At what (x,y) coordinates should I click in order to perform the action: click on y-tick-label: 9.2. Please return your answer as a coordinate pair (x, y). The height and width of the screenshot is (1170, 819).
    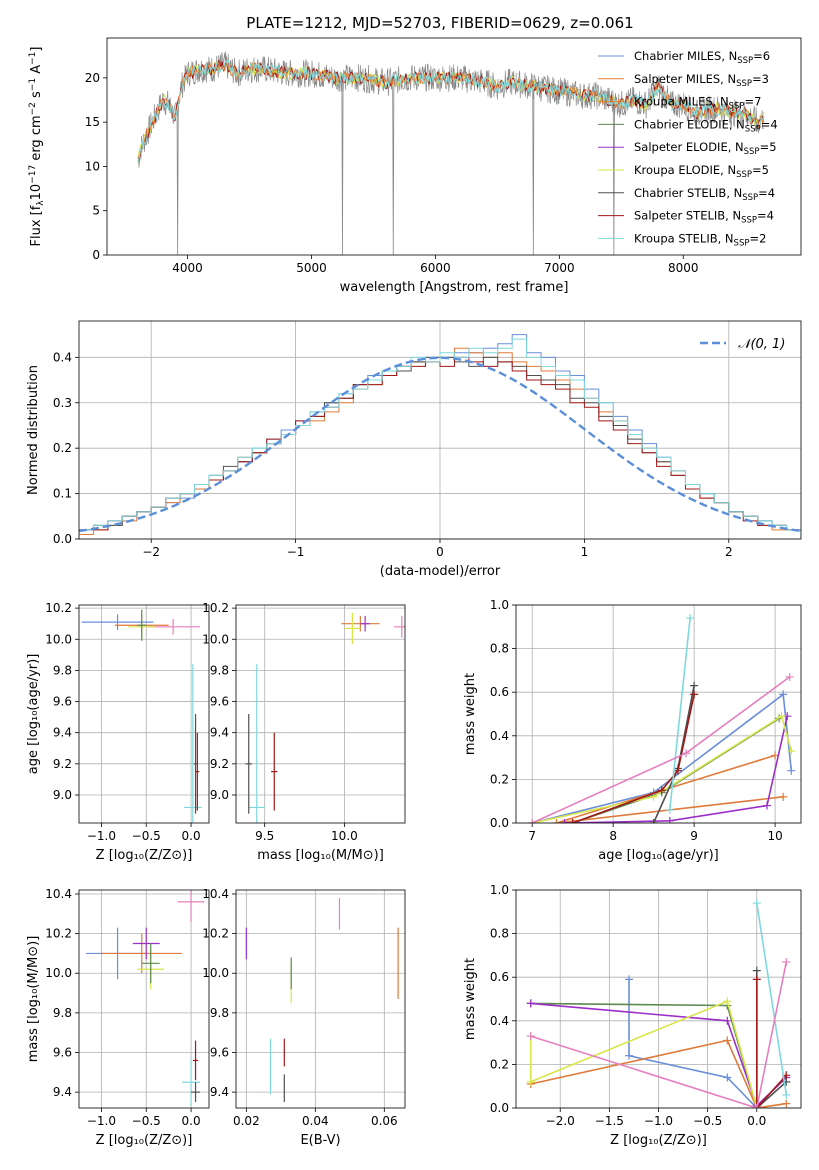
    Looking at the image, I should click on (62, 764).